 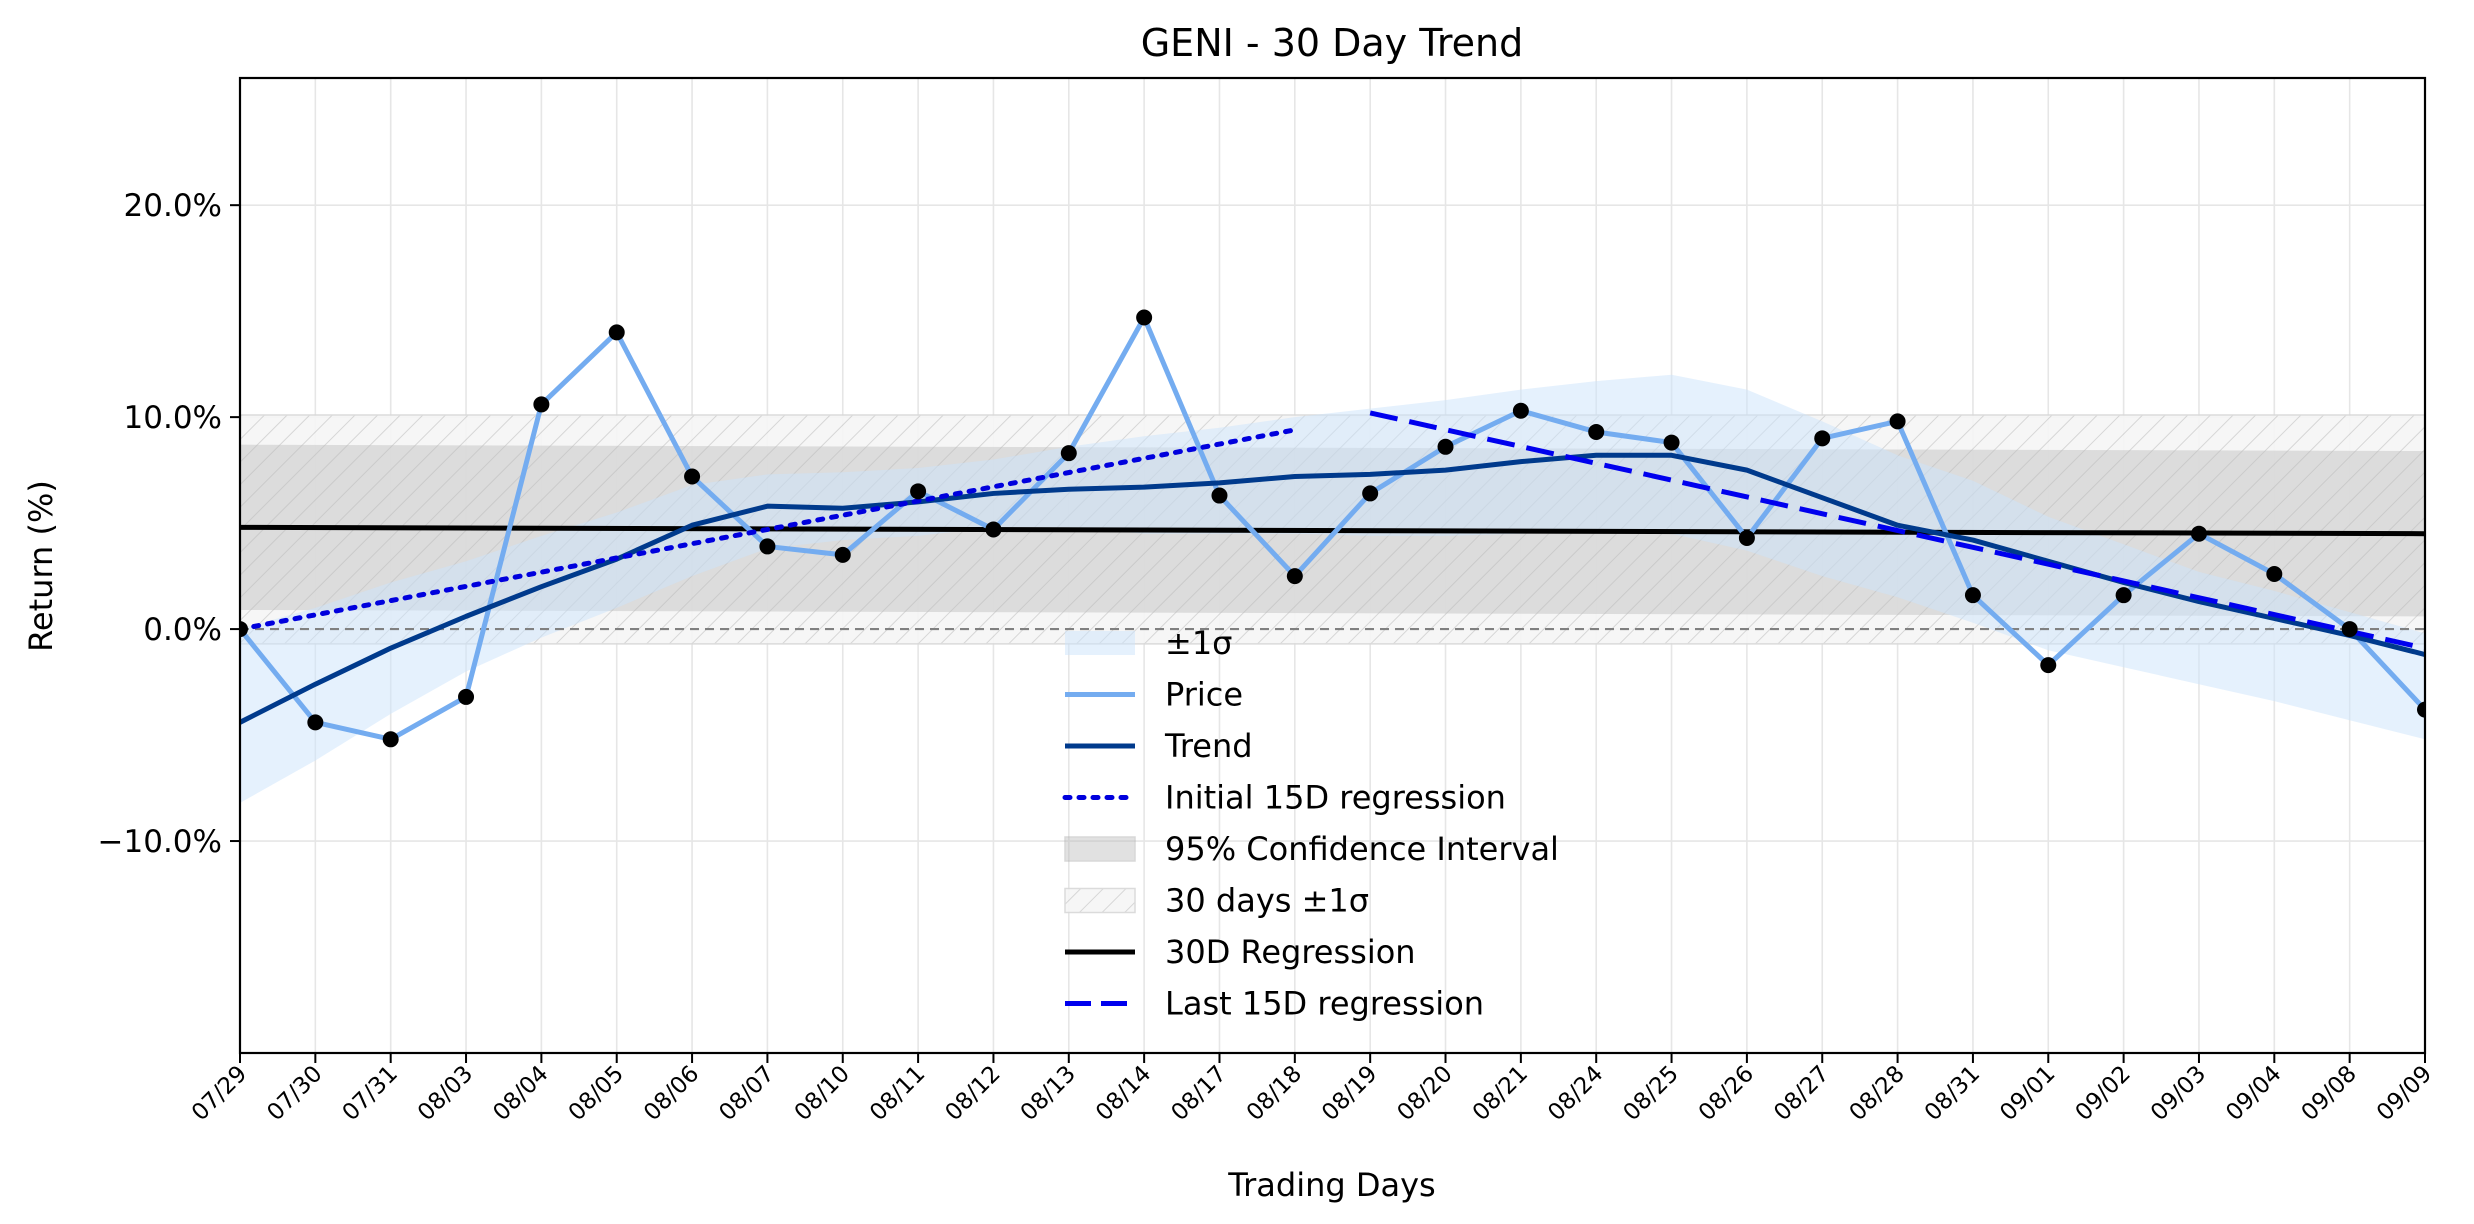 I want to click on x-tick-label: 07/29, so click(x=219, y=1093).